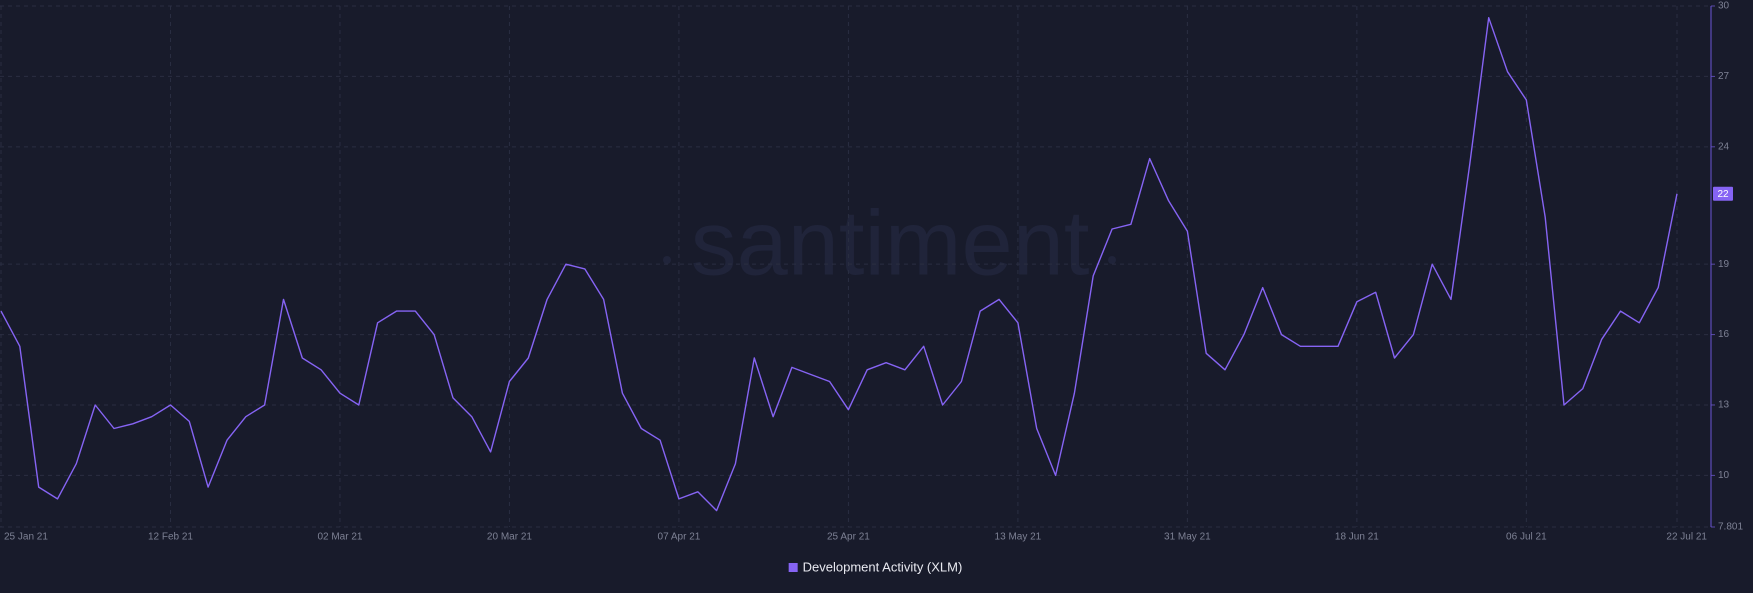  I want to click on x-tick-label: 25 Jan 21, so click(26, 537).